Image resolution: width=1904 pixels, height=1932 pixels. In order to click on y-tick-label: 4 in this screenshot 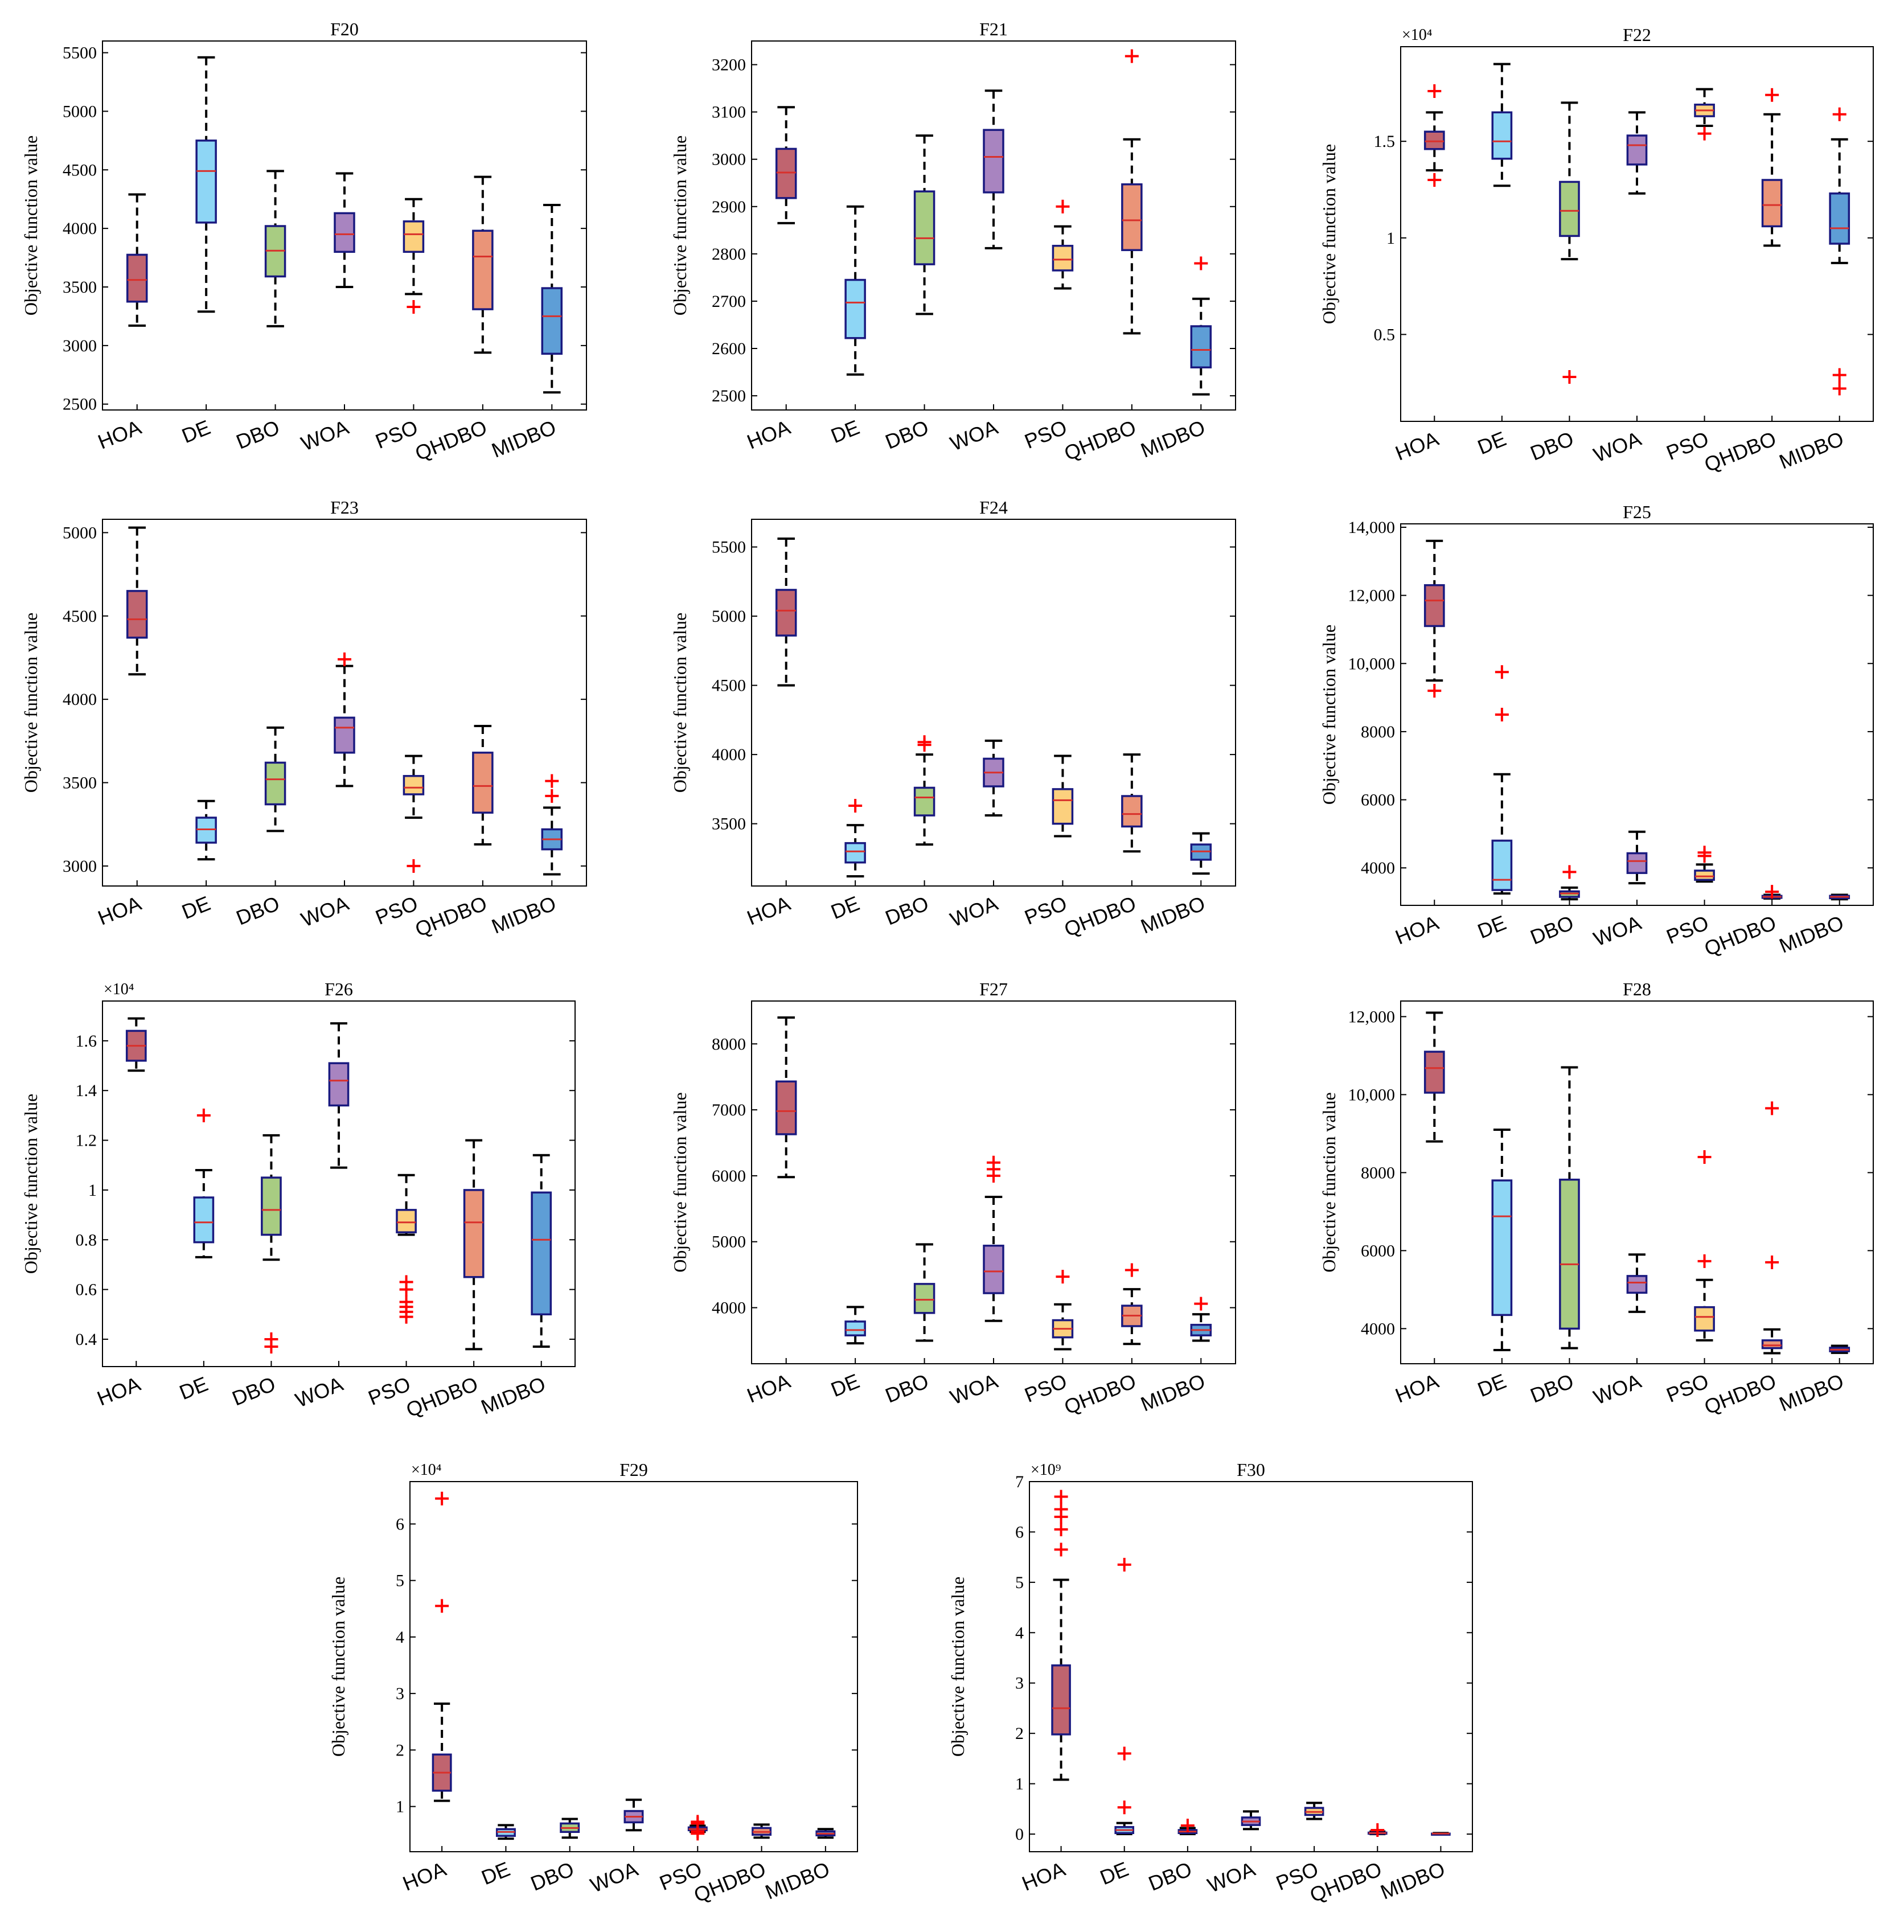, I will do `click(400, 1637)`.